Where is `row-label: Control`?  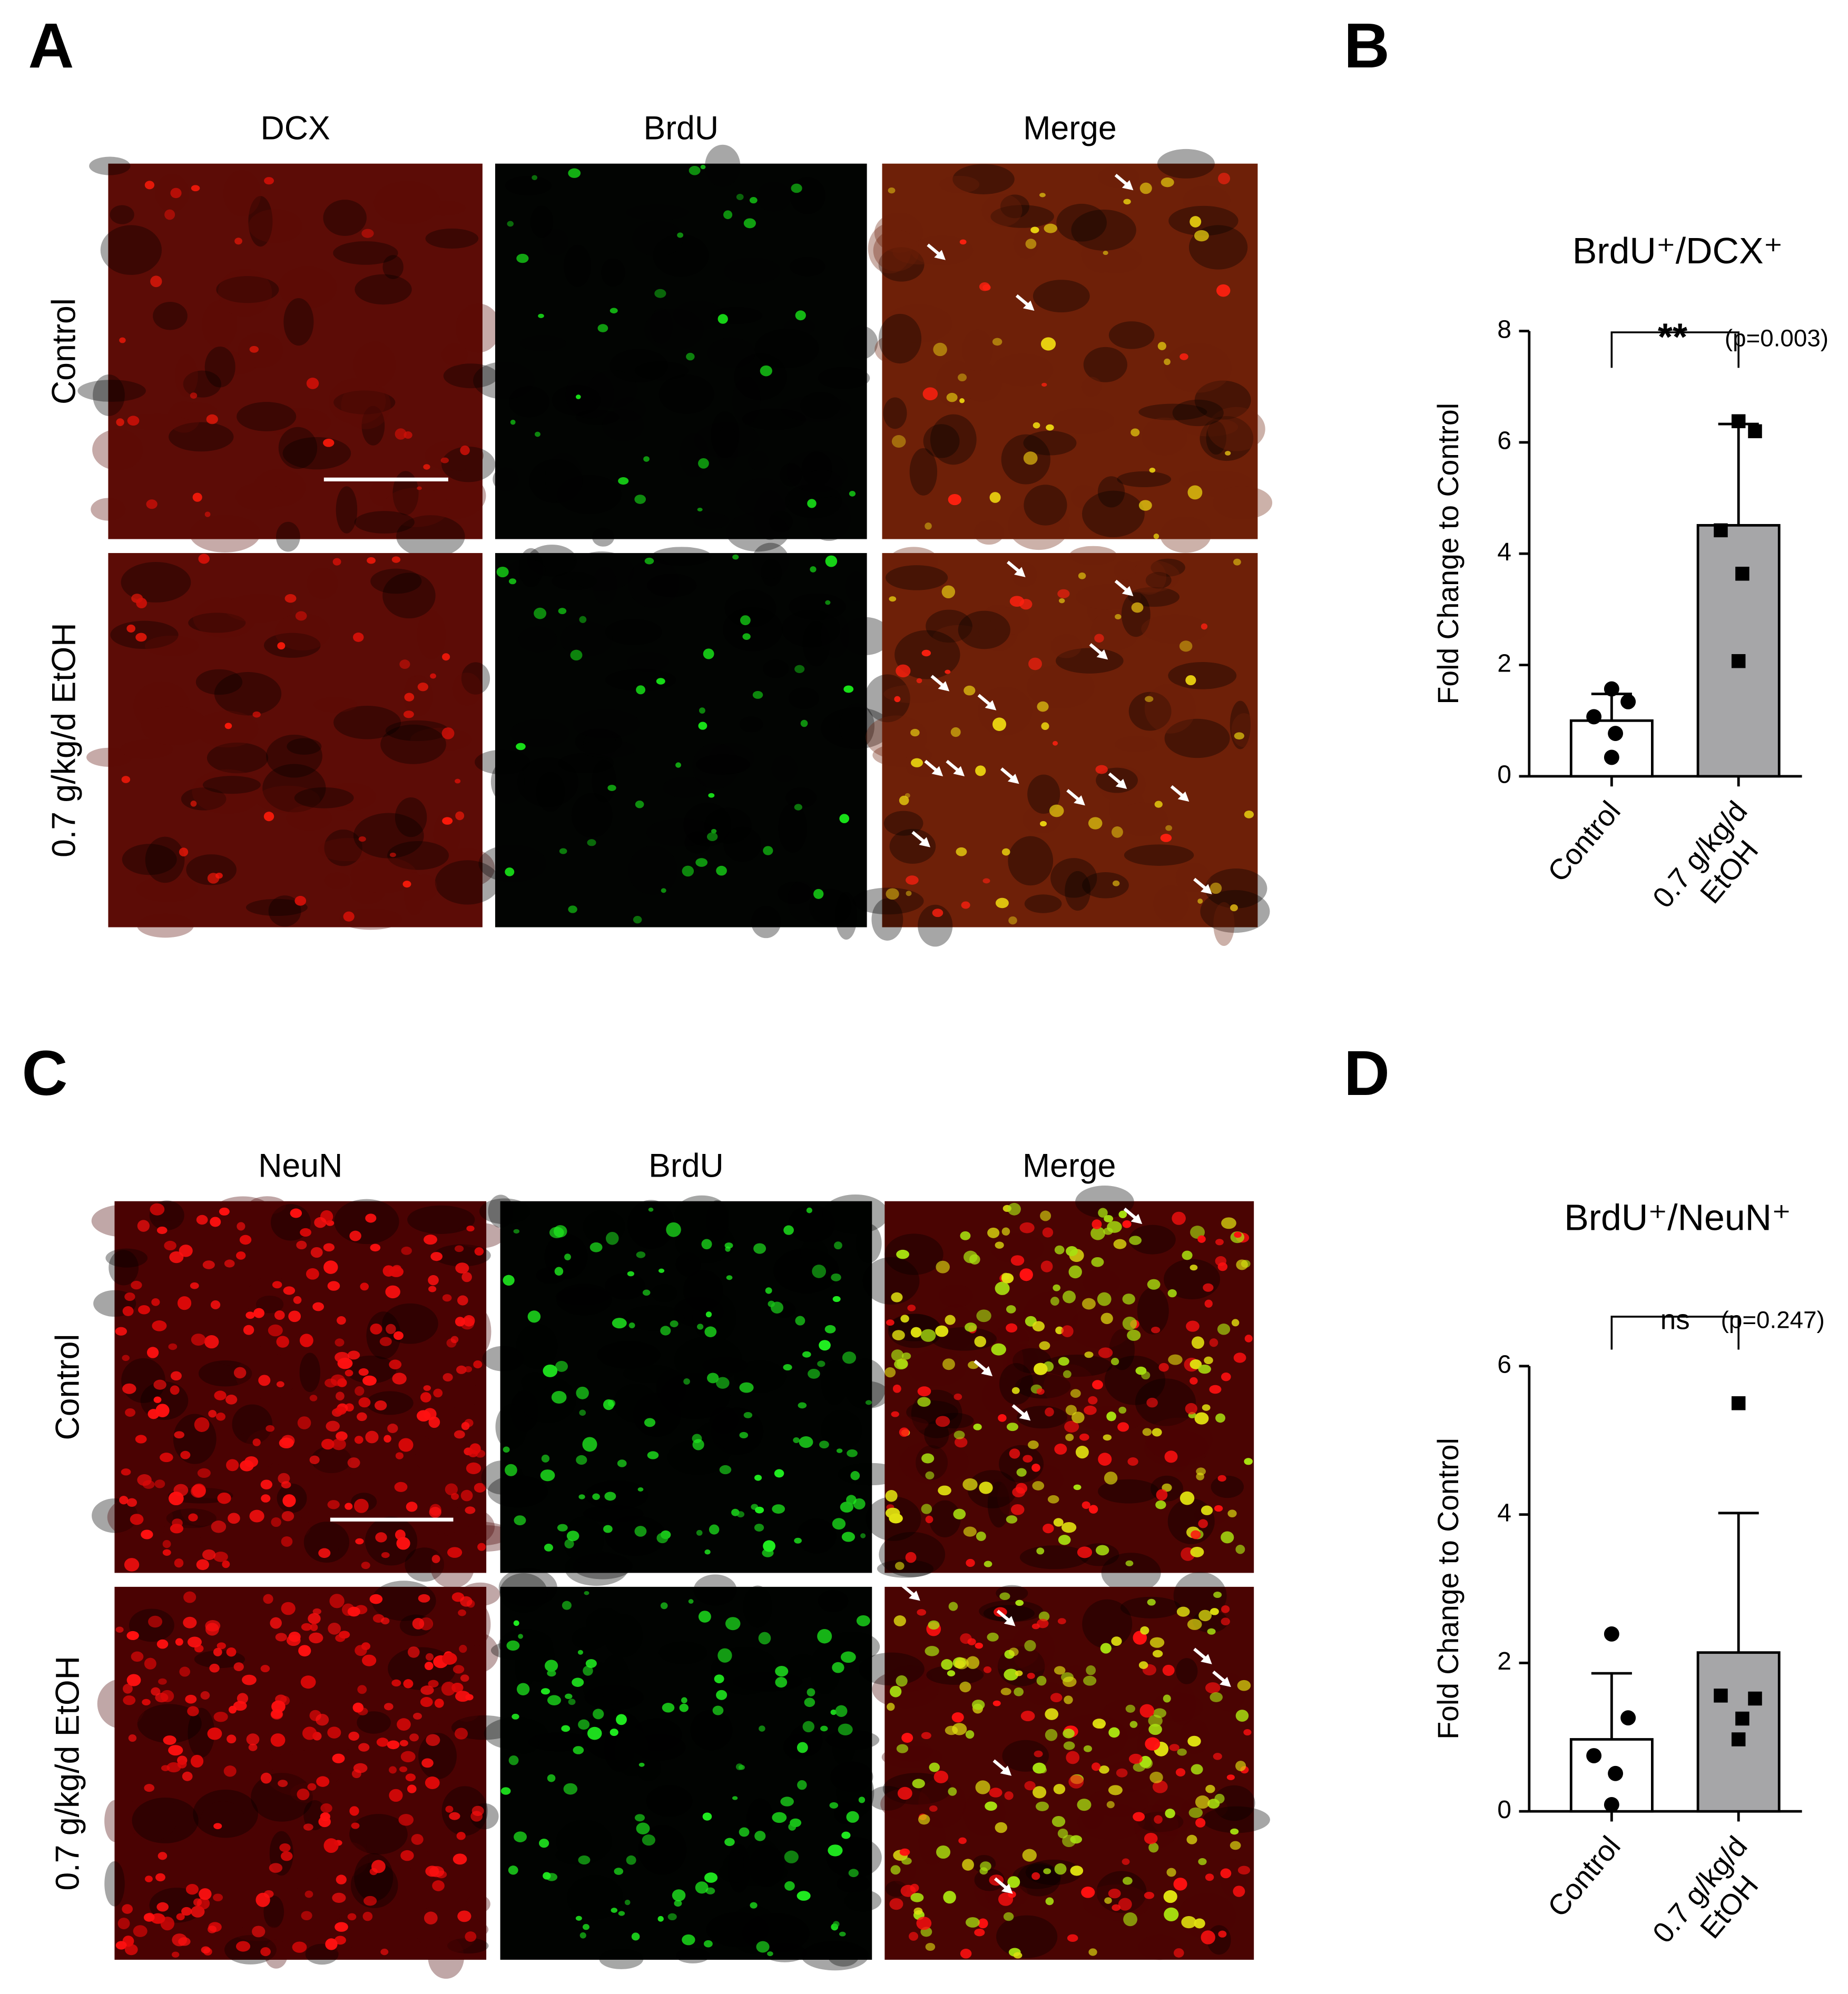
row-label: Control is located at coordinates (68, 1387).